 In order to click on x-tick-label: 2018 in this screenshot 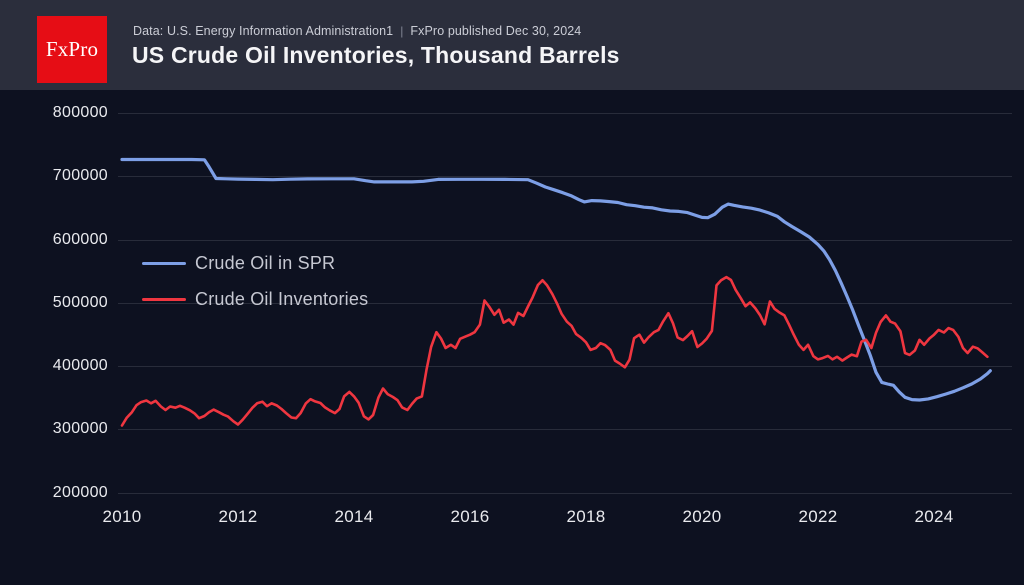, I will do `click(586, 516)`.